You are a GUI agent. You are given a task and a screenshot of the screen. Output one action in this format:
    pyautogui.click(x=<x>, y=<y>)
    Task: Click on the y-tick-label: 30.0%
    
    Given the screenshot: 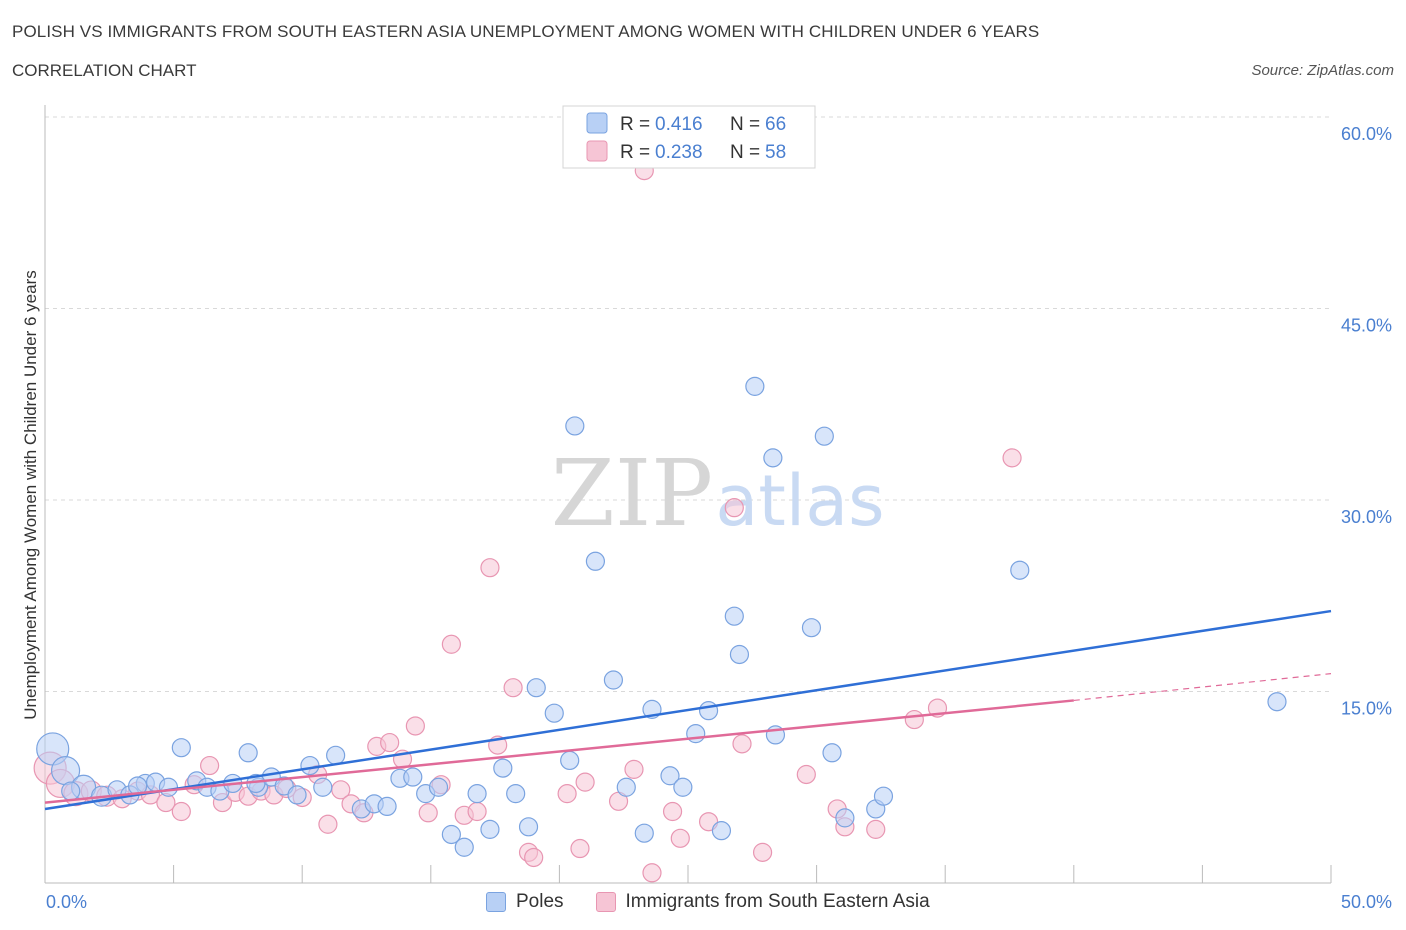 What is the action you would take?
    pyautogui.click(x=1366, y=517)
    